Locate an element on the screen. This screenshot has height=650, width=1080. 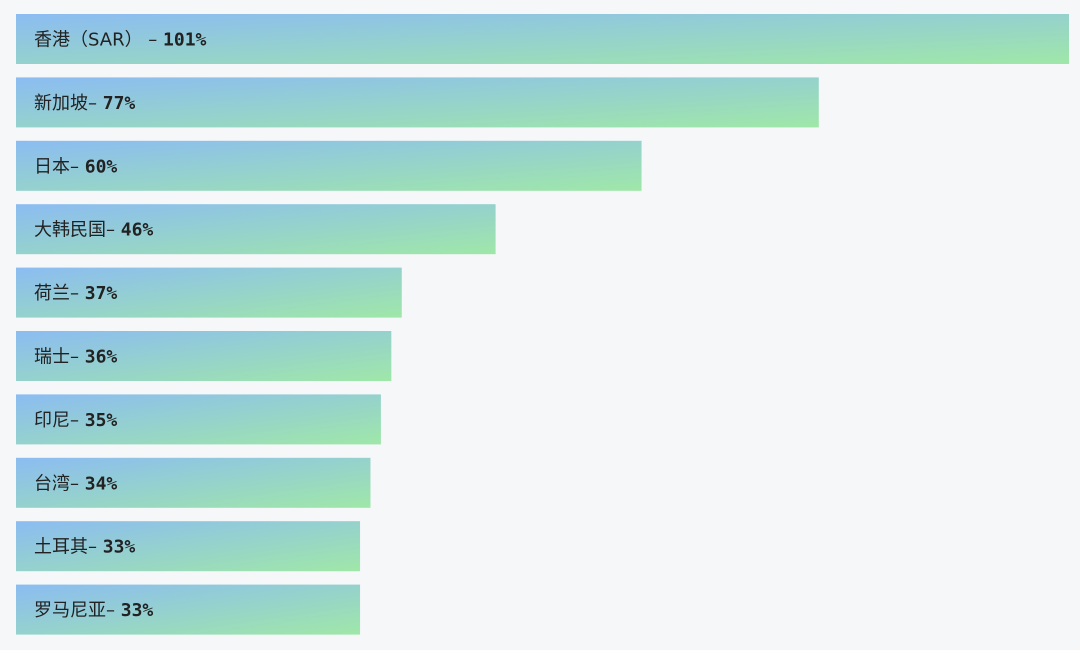
value-label-2: 60% is located at coordinates (101, 166).